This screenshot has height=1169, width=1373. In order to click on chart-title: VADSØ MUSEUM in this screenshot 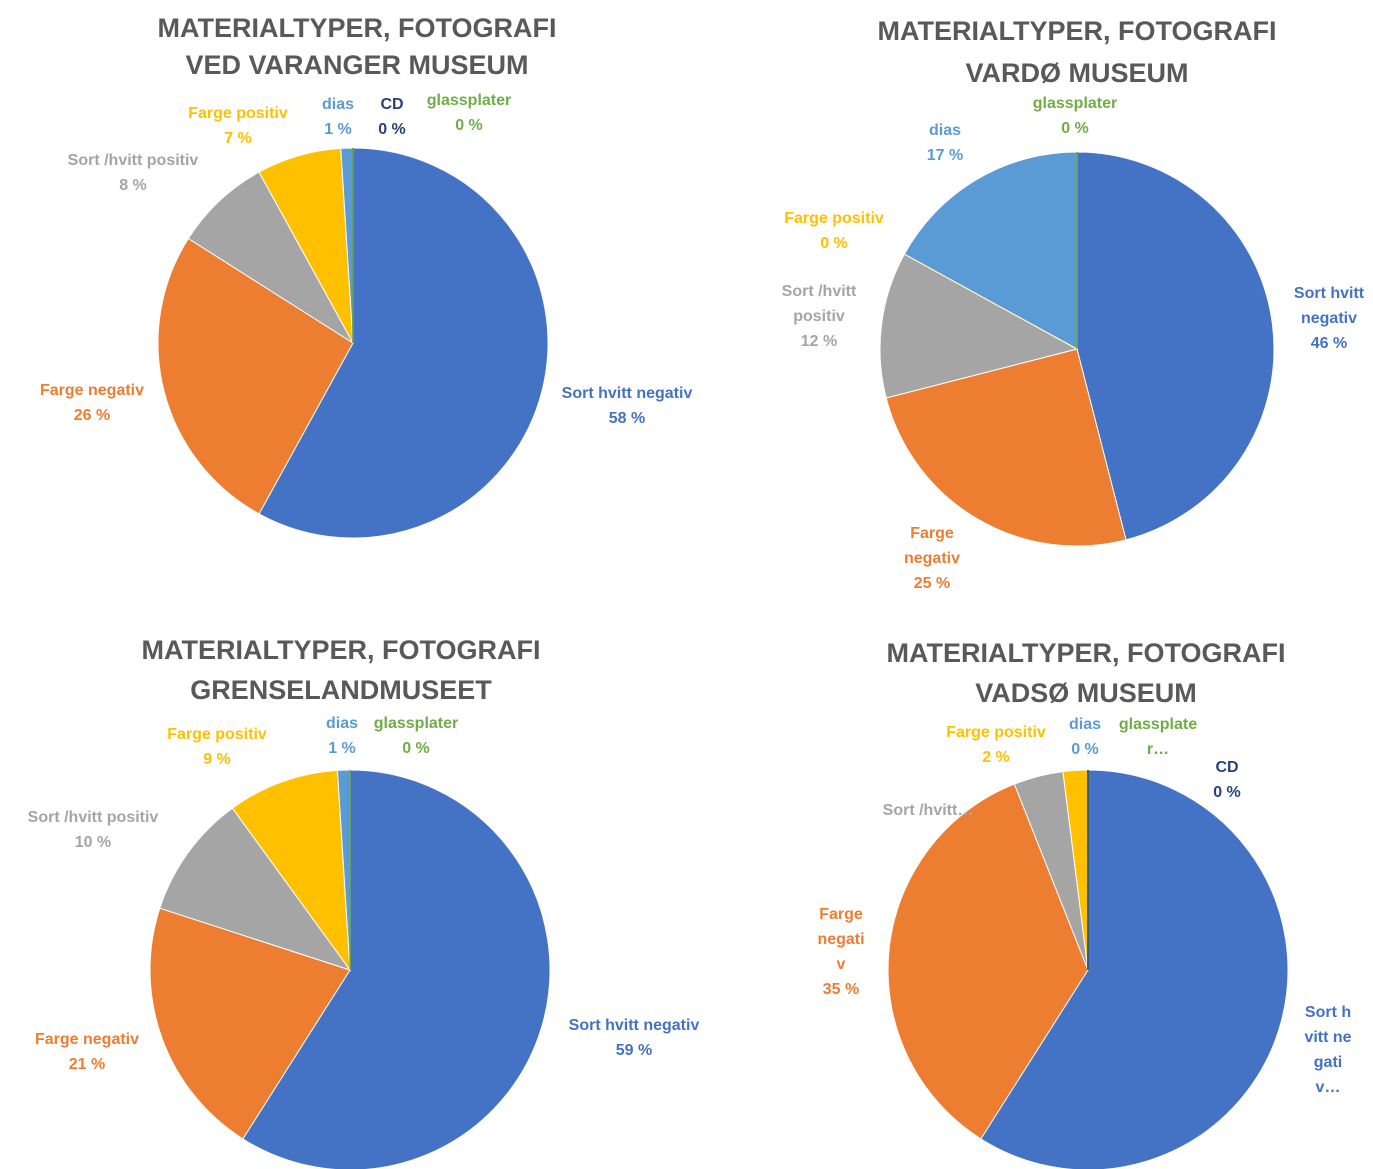, I will do `click(1086, 693)`.